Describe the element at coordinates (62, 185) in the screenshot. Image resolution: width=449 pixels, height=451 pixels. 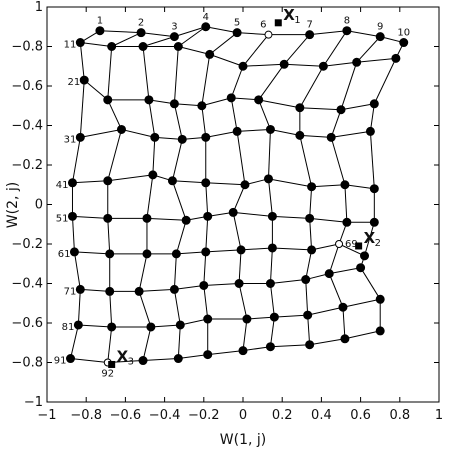
I see `node-label: 41` at that location.